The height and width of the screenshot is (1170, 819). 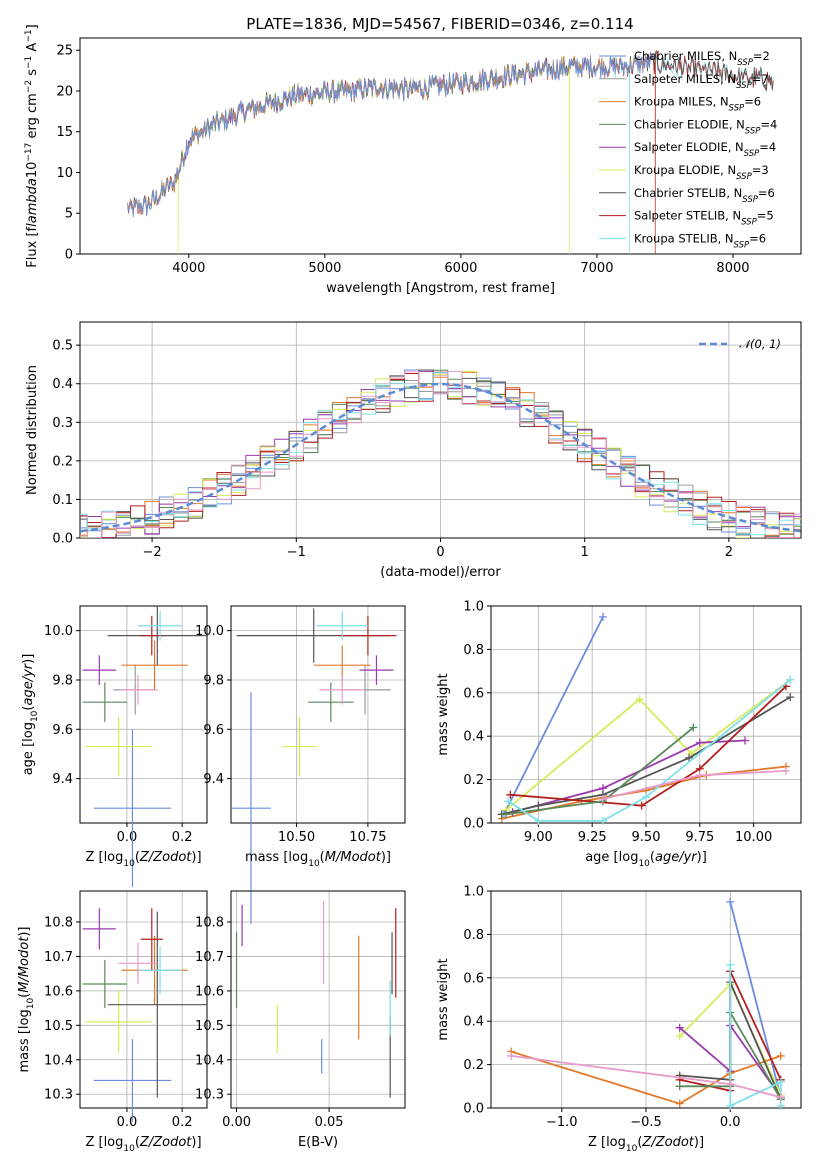 I want to click on y-tick-label: 0.1, so click(x=62, y=500).